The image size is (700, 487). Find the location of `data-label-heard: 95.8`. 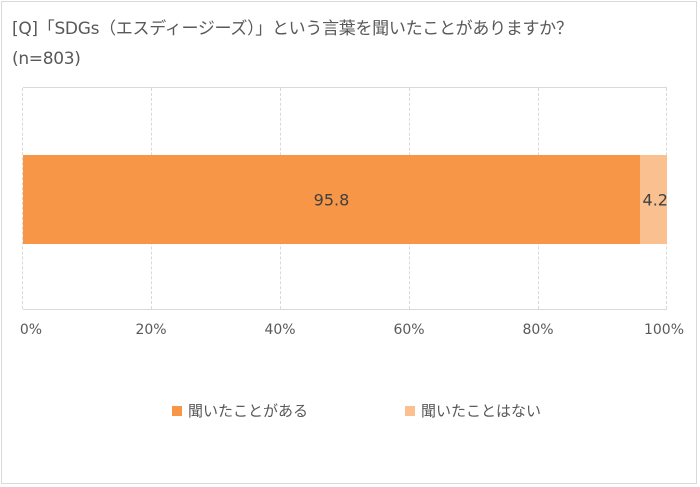

data-label-heard: 95.8 is located at coordinates (331, 199).